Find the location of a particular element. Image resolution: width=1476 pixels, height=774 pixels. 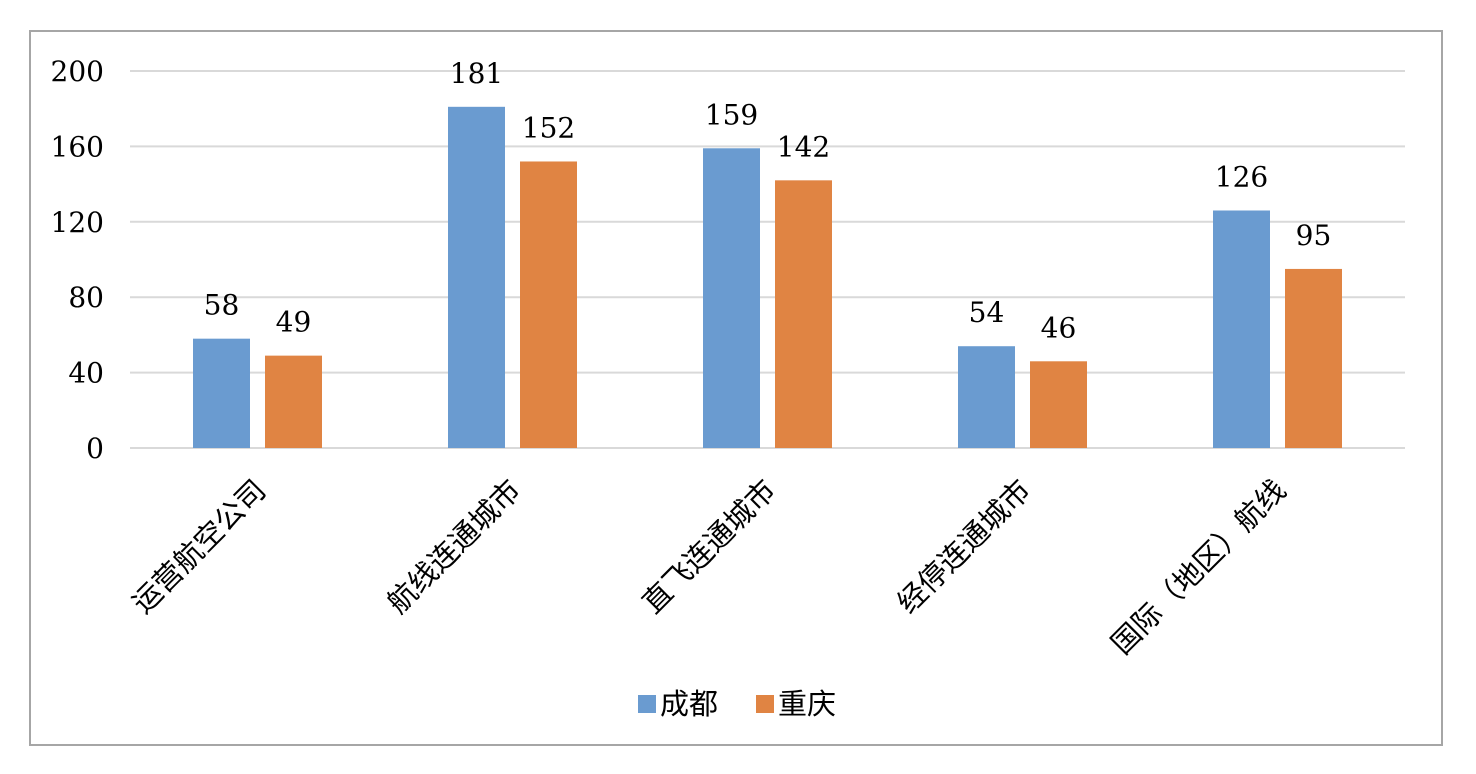

data-label: 95 is located at coordinates (1314, 235).